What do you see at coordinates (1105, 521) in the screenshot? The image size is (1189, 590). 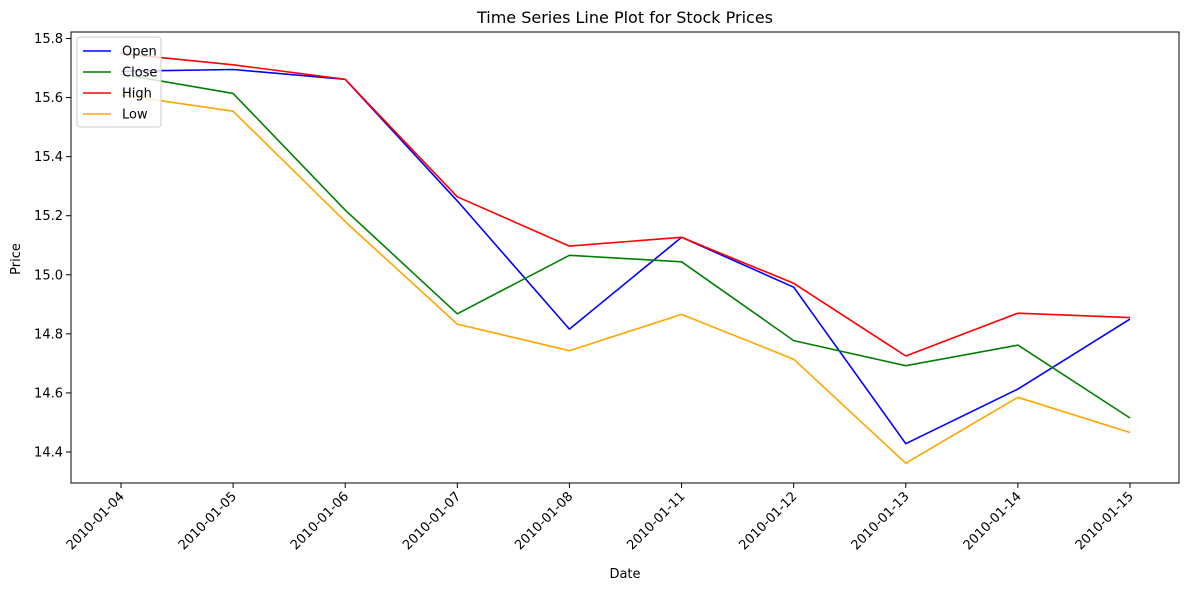 I see `x-tick-label: 2010-01-15` at bounding box center [1105, 521].